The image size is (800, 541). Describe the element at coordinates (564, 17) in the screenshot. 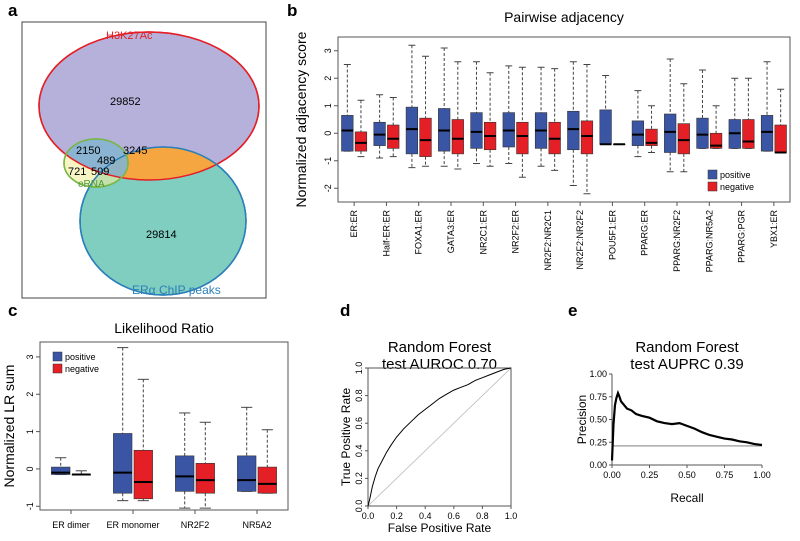

I see `chart-title: Pairwise adjacency` at that location.